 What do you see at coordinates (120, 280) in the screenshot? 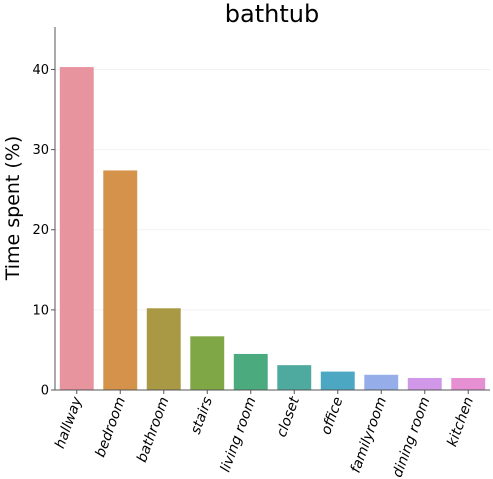
I see `bar-bedroom` at bounding box center [120, 280].